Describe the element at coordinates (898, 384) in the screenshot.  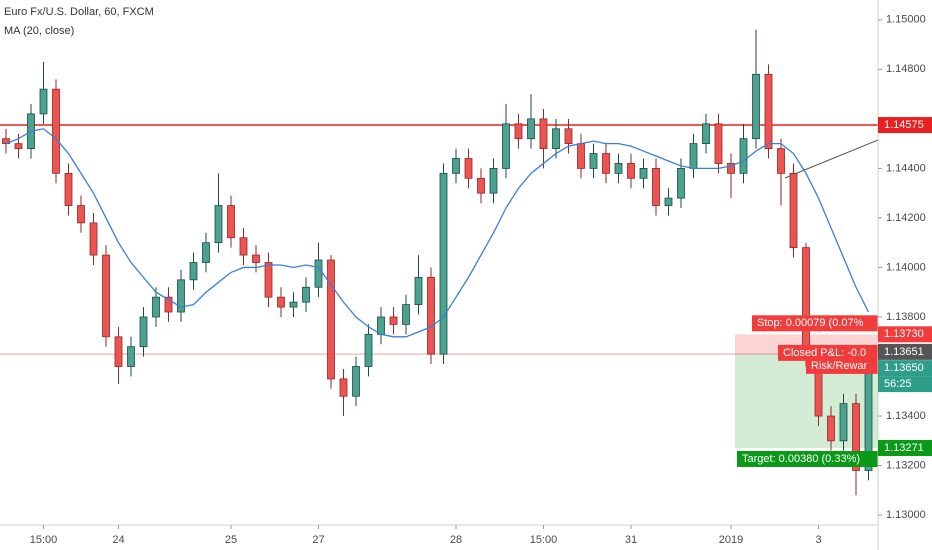
I see `countdown-badge: 56:25` at that location.